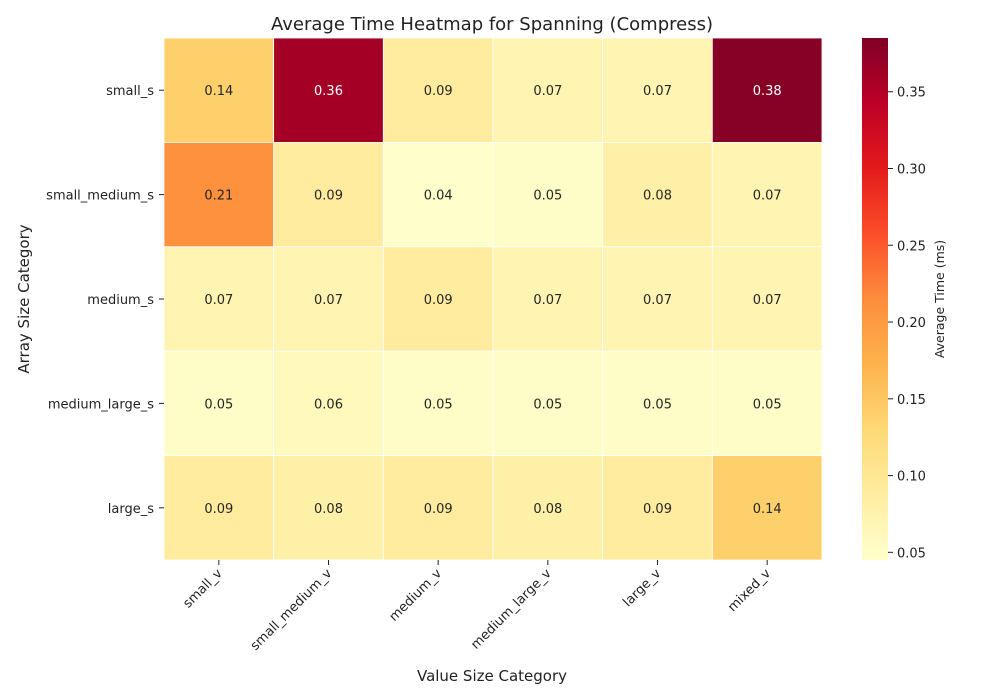  What do you see at coordinates (875, 299) in the screenshot?
I see `colorbar-gradient` at bounding box center [875, 299].